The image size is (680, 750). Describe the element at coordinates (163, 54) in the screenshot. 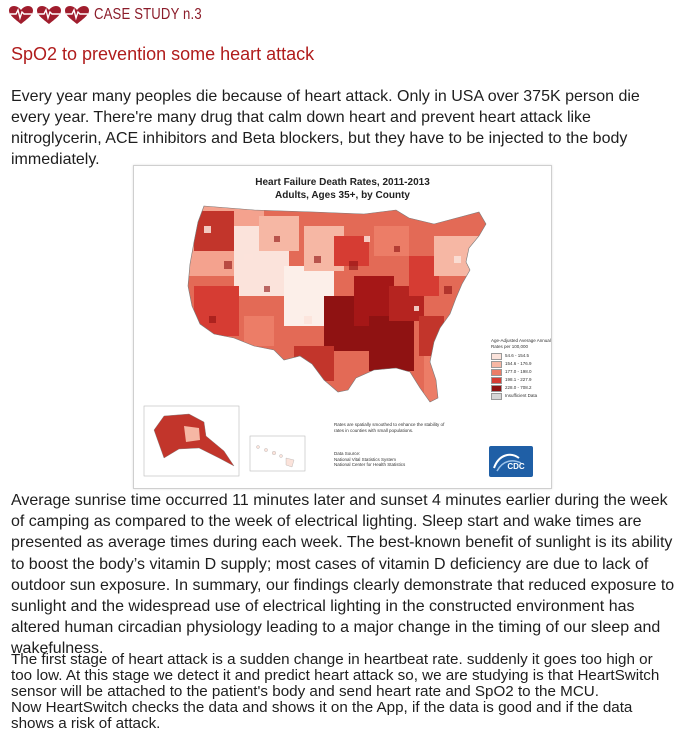

I see `page-subtitle: SpO2 to prevention some heart attack` at that location.